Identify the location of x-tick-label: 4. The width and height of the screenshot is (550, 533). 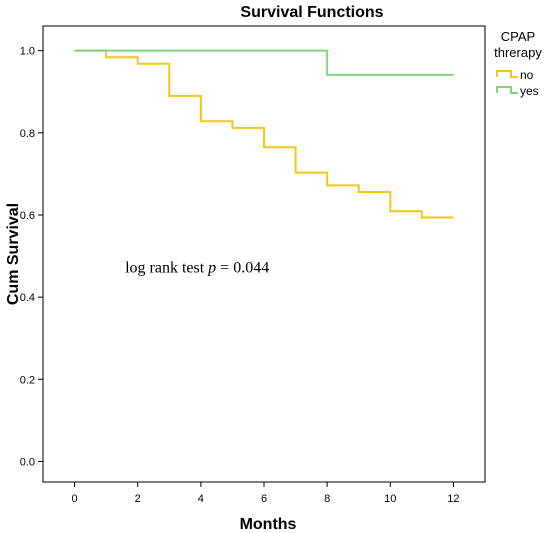
(201, 499).